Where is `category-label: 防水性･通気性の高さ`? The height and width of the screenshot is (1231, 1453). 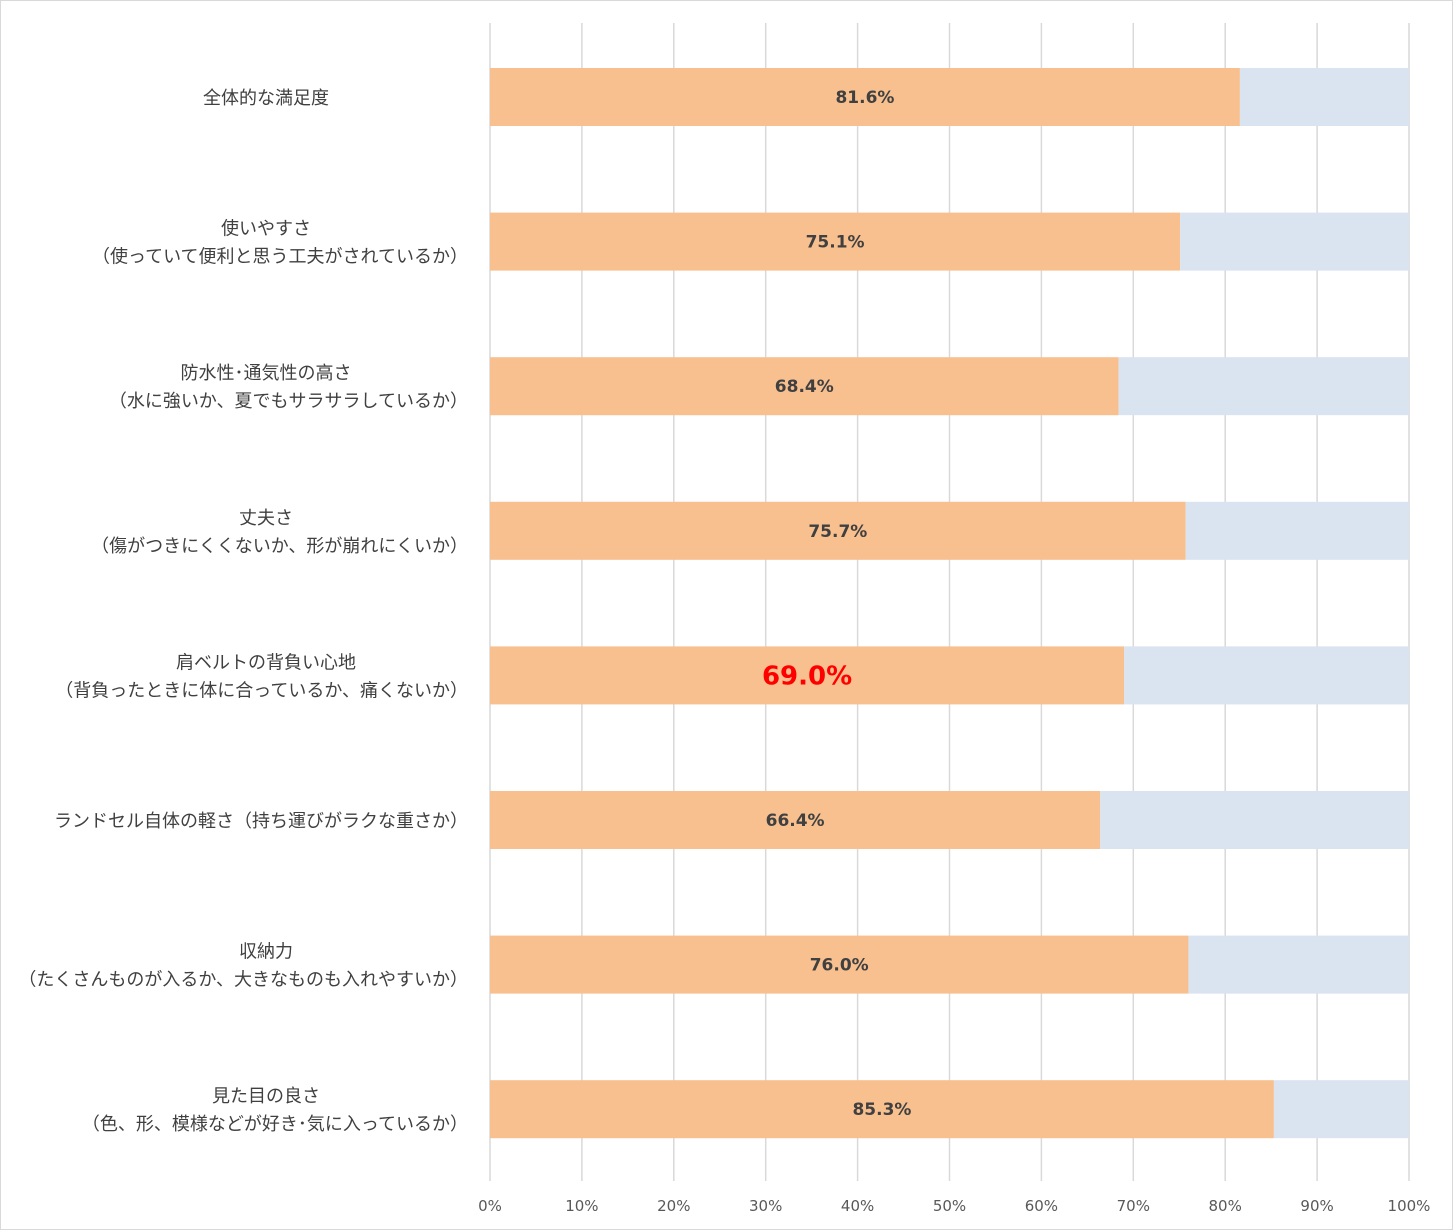 category-label: 防水性･通気性の高さ is located at coordinates (266, 373).